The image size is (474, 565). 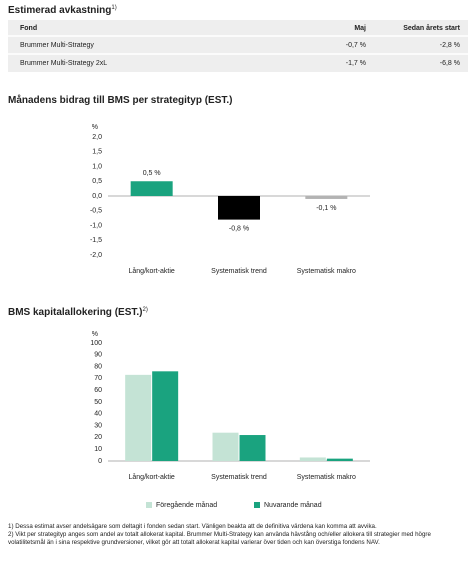 I want to click on y-tick-label: 0, so click(x=100, y=461).